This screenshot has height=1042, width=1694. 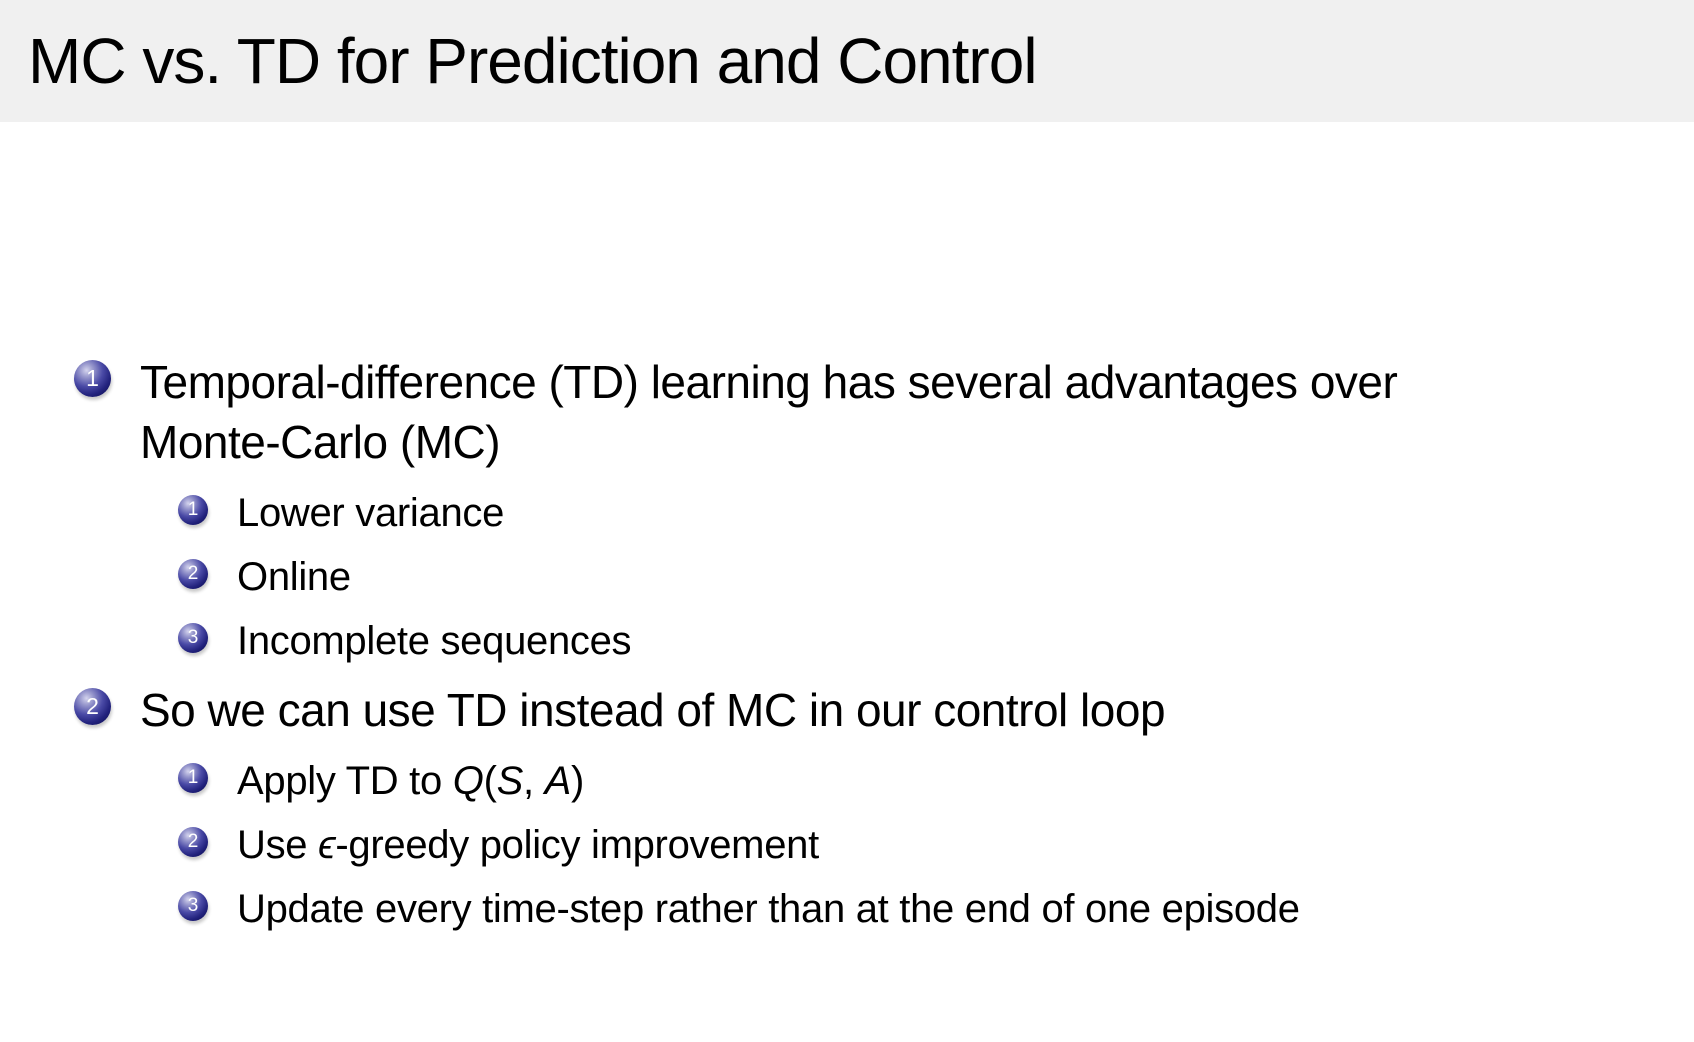 What do you see at coordinates (847, 641) in the screenshot?
I see `list-item: 3 Incomplete sequences` at bounding box center [847, 641].